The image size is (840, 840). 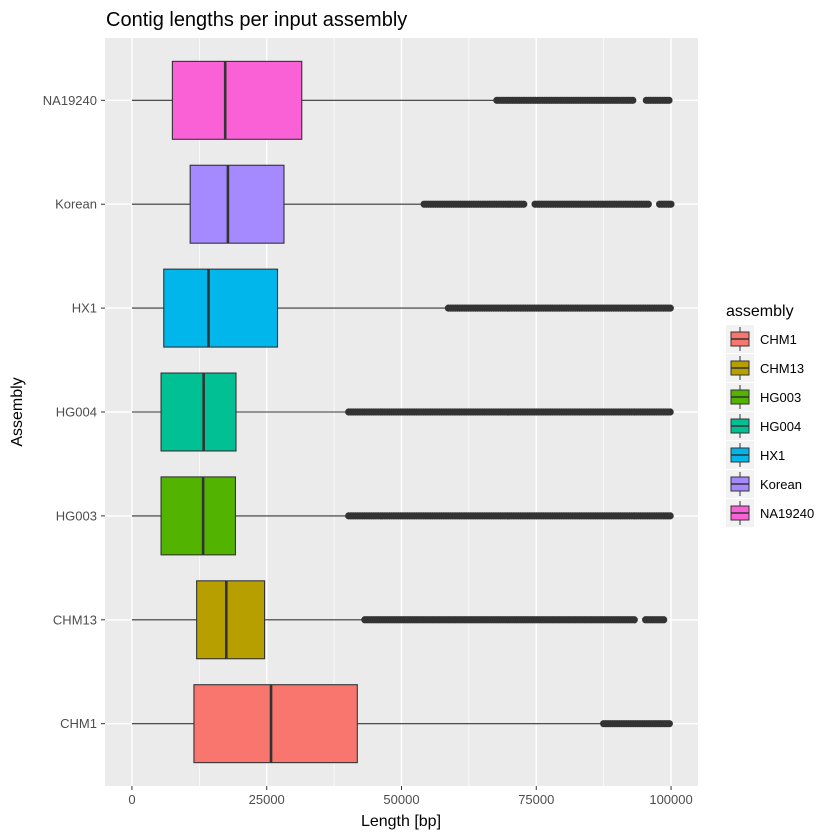 I want to click on y-axis: CHM1 CHM13 HG003 HG004 HX1 Korean NA19240, so click(x=74, y=412).